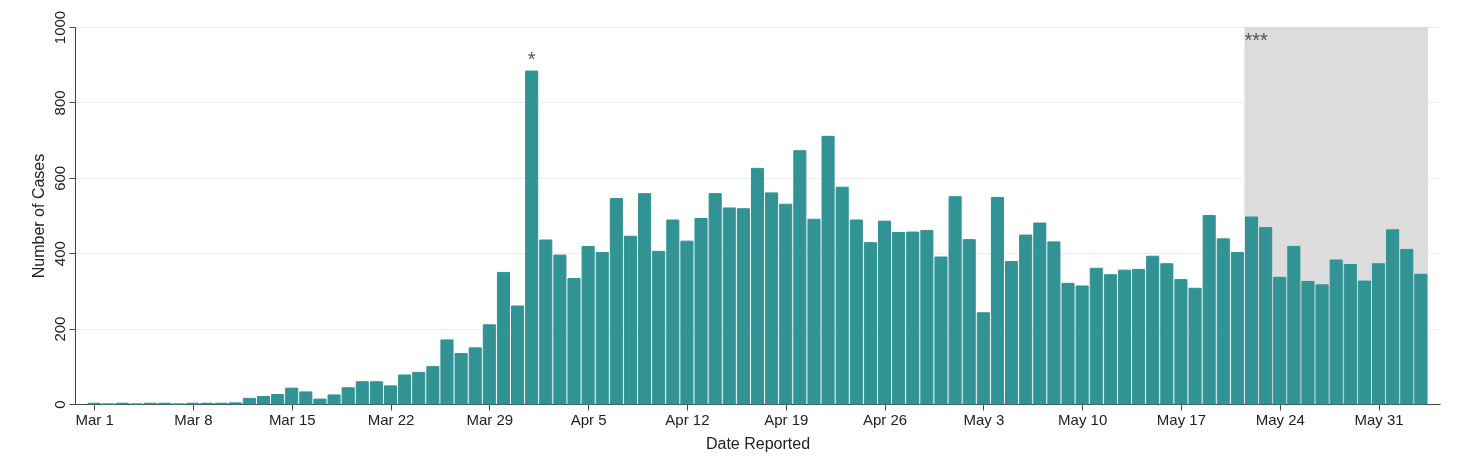  Describe the element at coordinates (292, 419) in the screenshot. I see `x-tick-label: Mar 15` at that location.